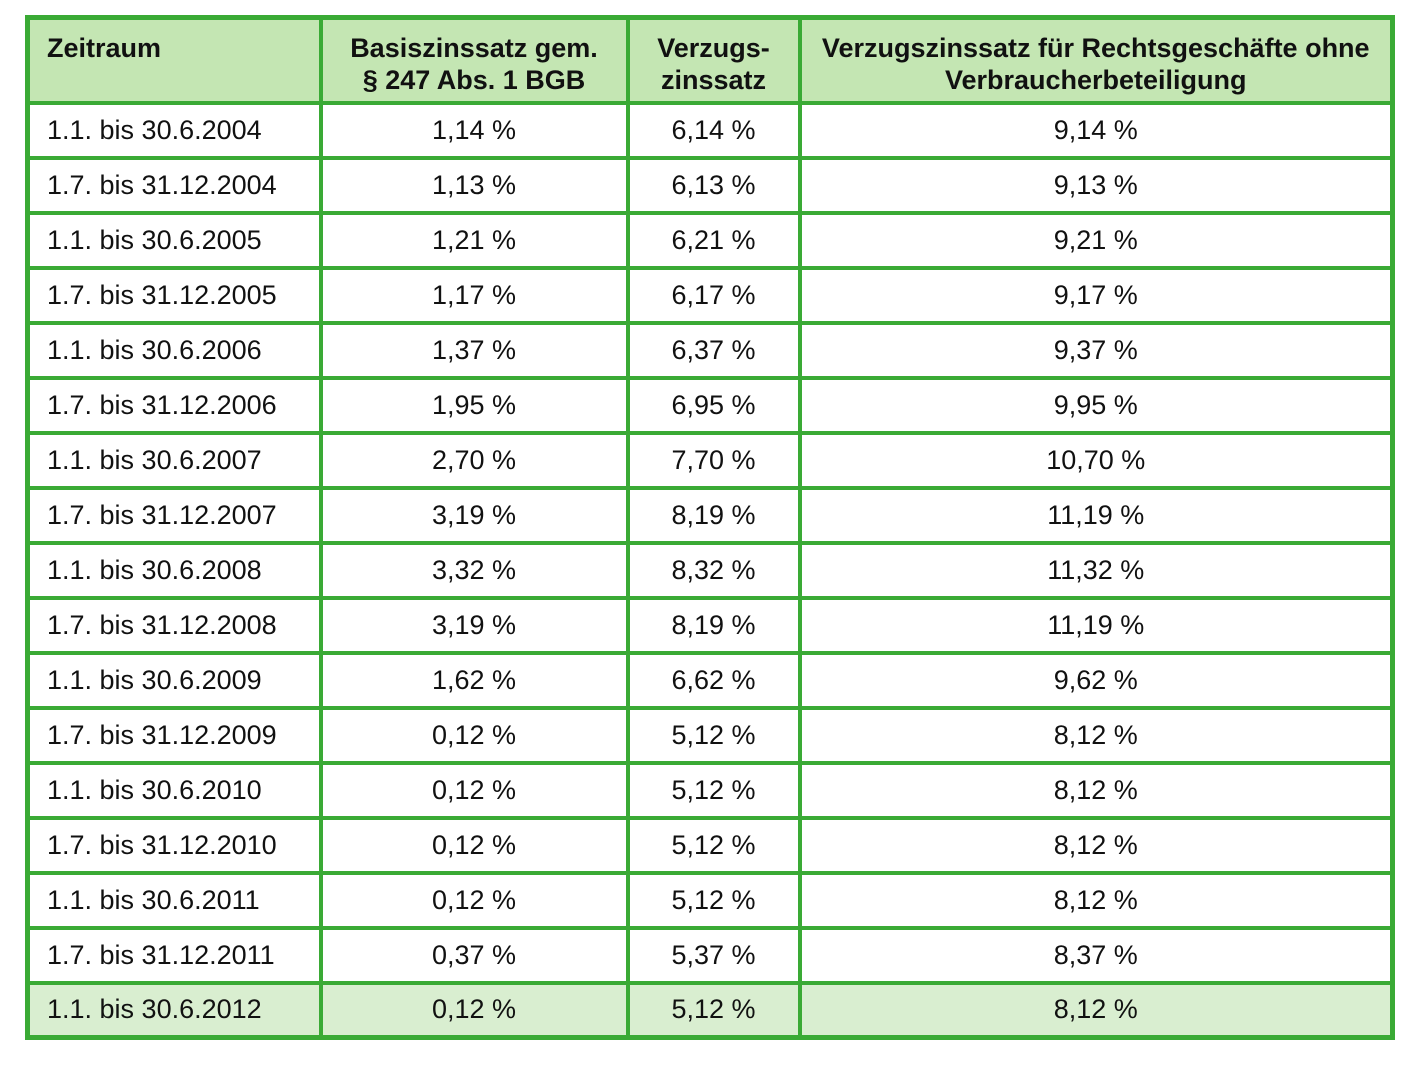 The height and width of the screenshot is (1087, 1417). I want to click on verzugszinssatz-ohne-verbraucherbeteiligung-cell: 11,32 %, so click(1096, 570).